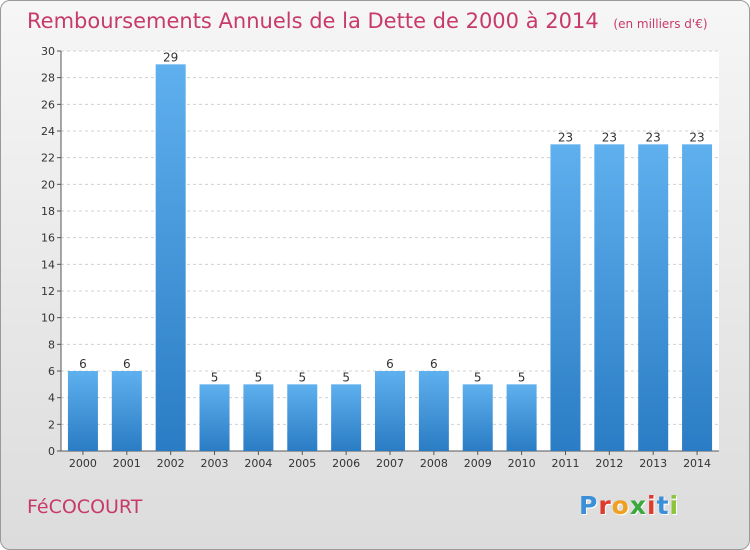  What do you see at coordinates (638, 505) in the screenshot?
I see `logo-letter: x` at bounding box center [638, 505].